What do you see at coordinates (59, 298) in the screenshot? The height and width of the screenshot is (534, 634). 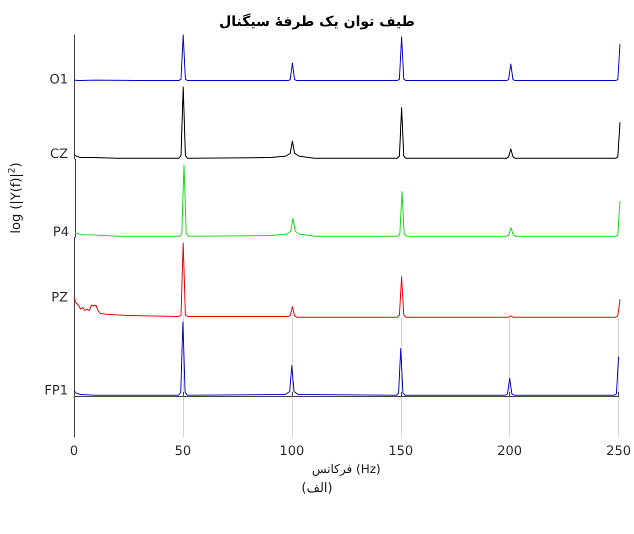 I see `series-label: PZ` at bounding box center [59, 298].